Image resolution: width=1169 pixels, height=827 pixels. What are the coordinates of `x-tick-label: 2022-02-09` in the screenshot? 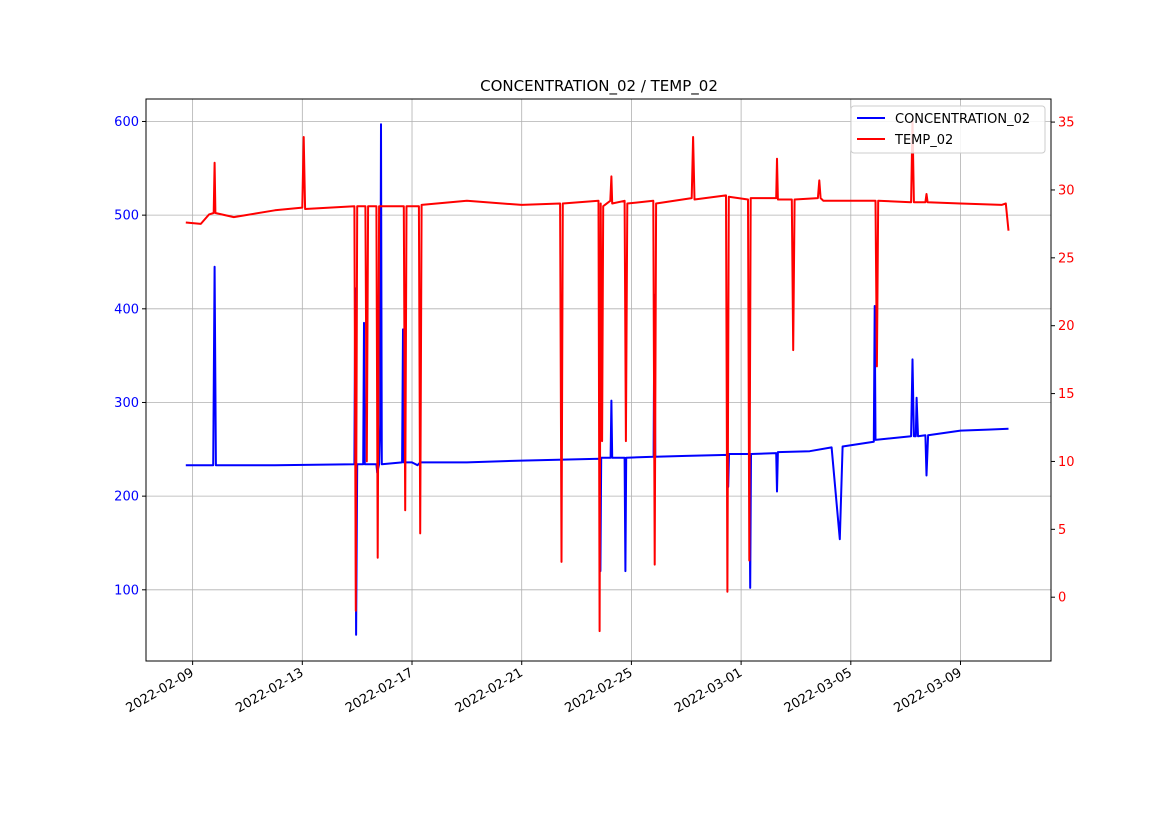 It's located at (160, 690).